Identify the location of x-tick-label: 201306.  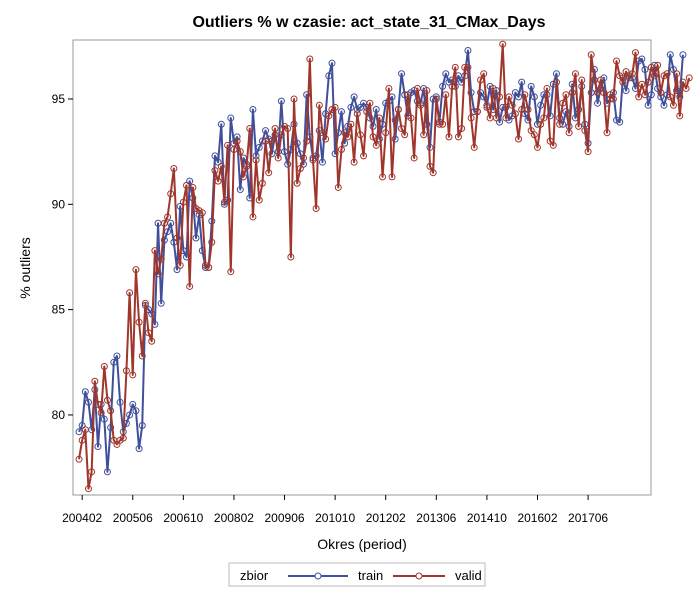
(436, 518).